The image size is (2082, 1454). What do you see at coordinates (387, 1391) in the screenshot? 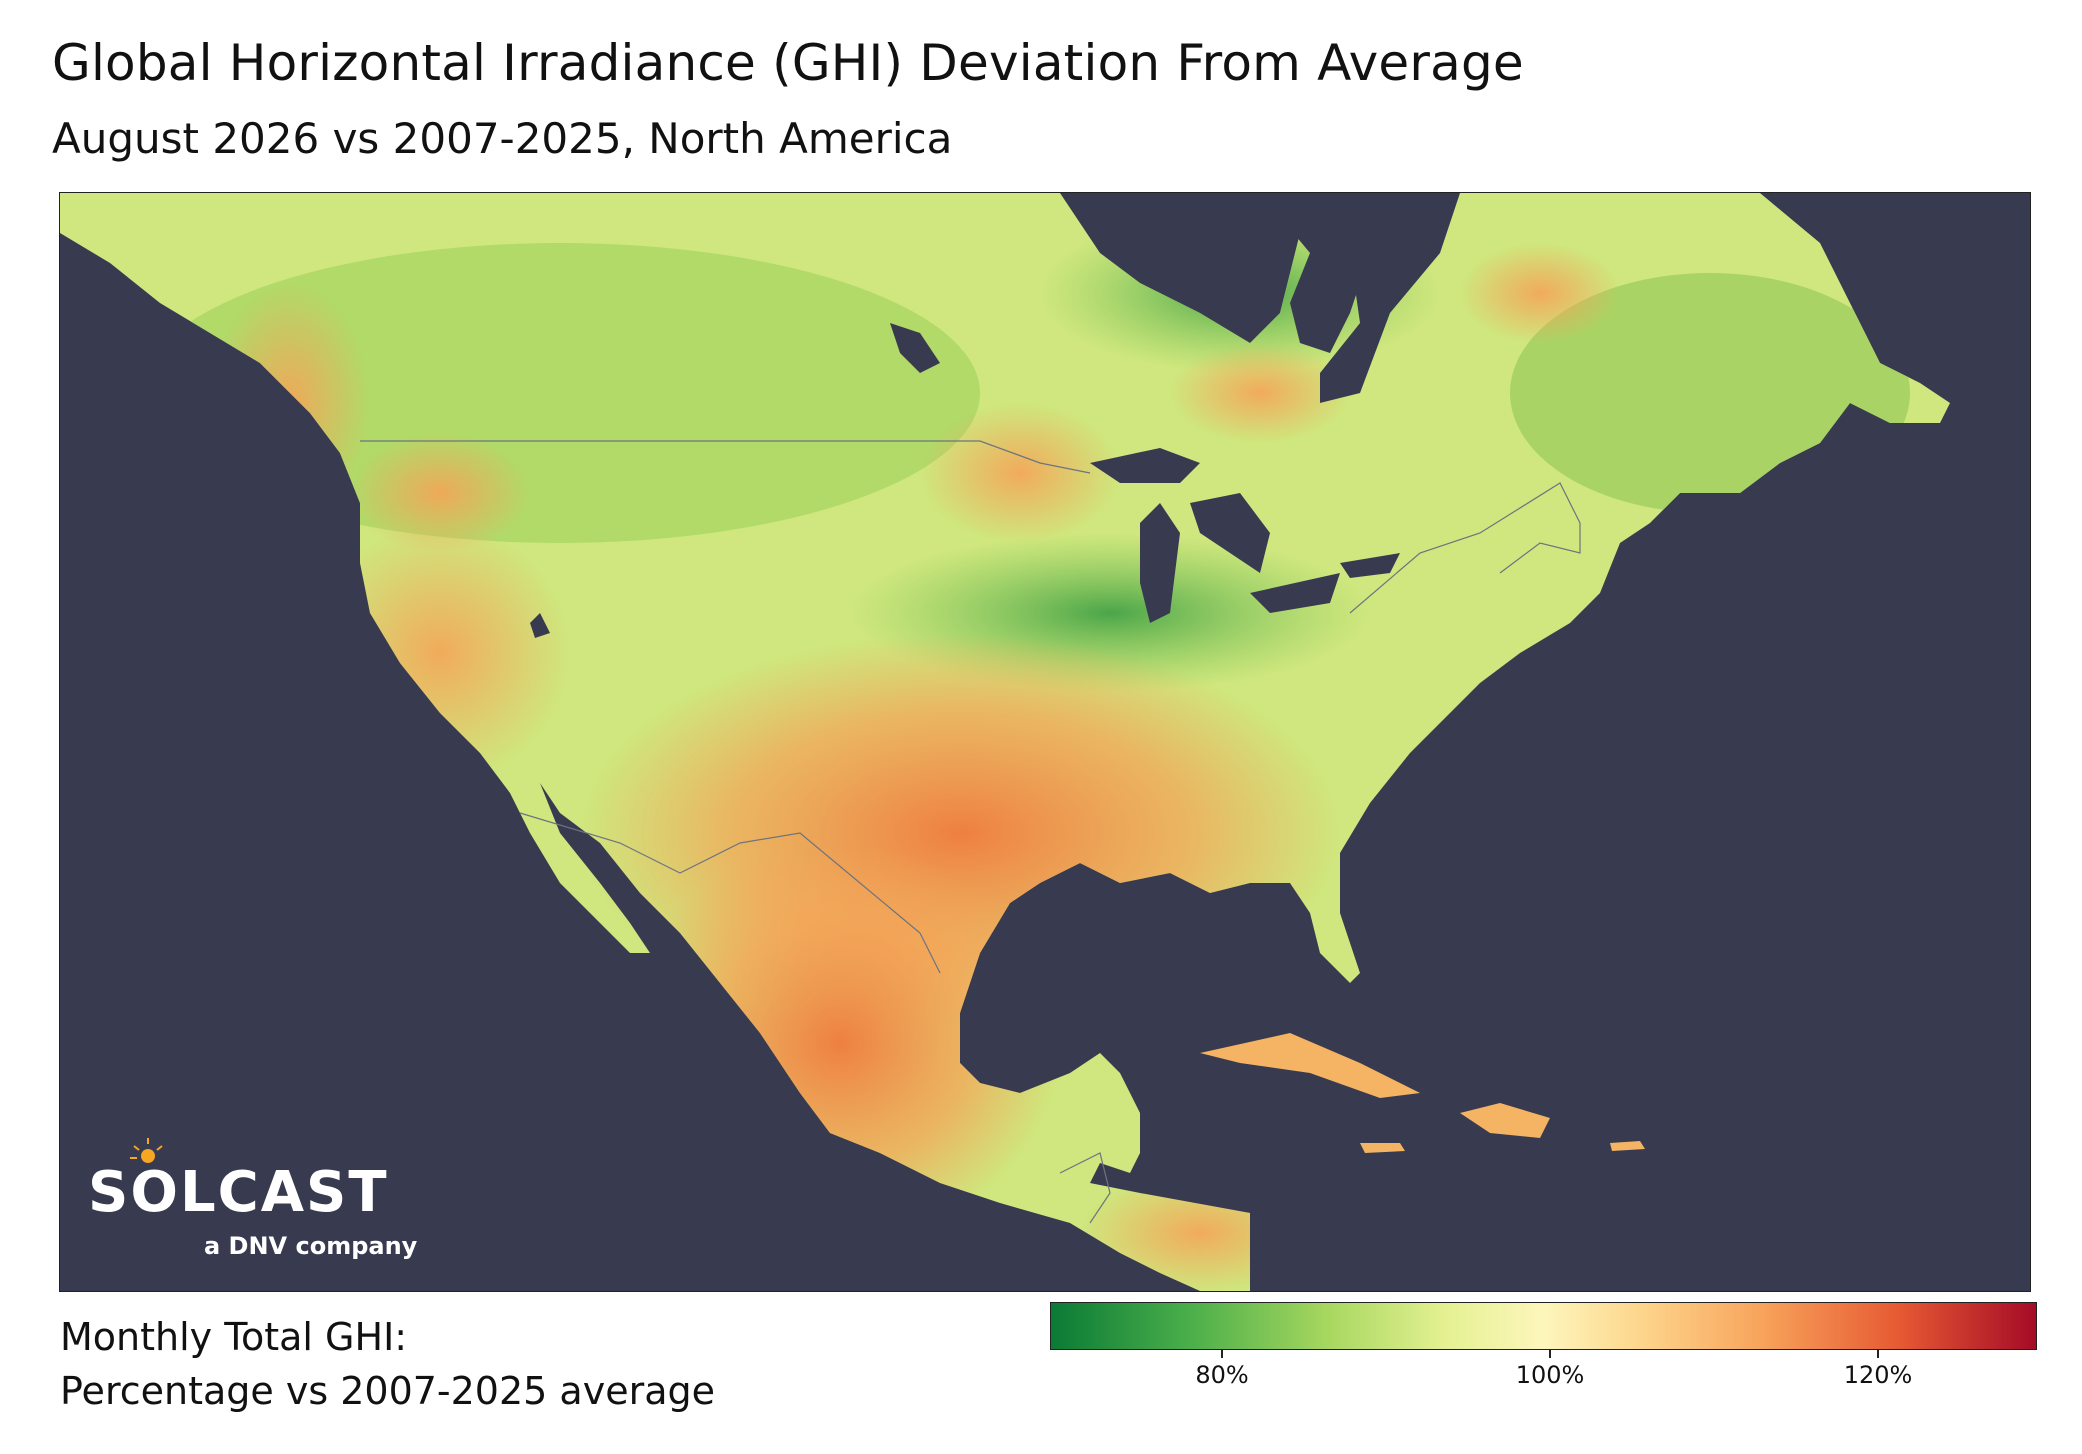
I see `legend-title-line2: Percentage vs 2007-2025 average` at bounding box center [387, 1391].